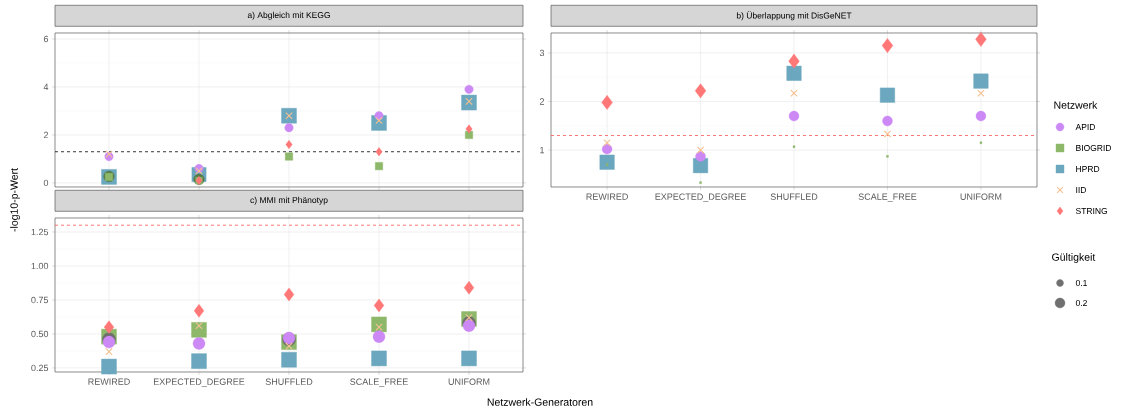  What do you see at coordinates (1088, 169) in the screenshot?
I see `legend-label: HPRD` at bounding box center [1088, 169].